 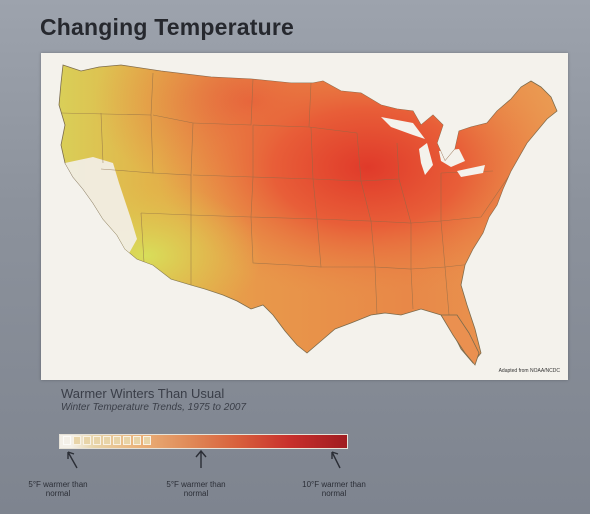 I want to click on caption-subtitle: Winter Temperature Trends, 1975 to 2007, so click(x=154, y=407).